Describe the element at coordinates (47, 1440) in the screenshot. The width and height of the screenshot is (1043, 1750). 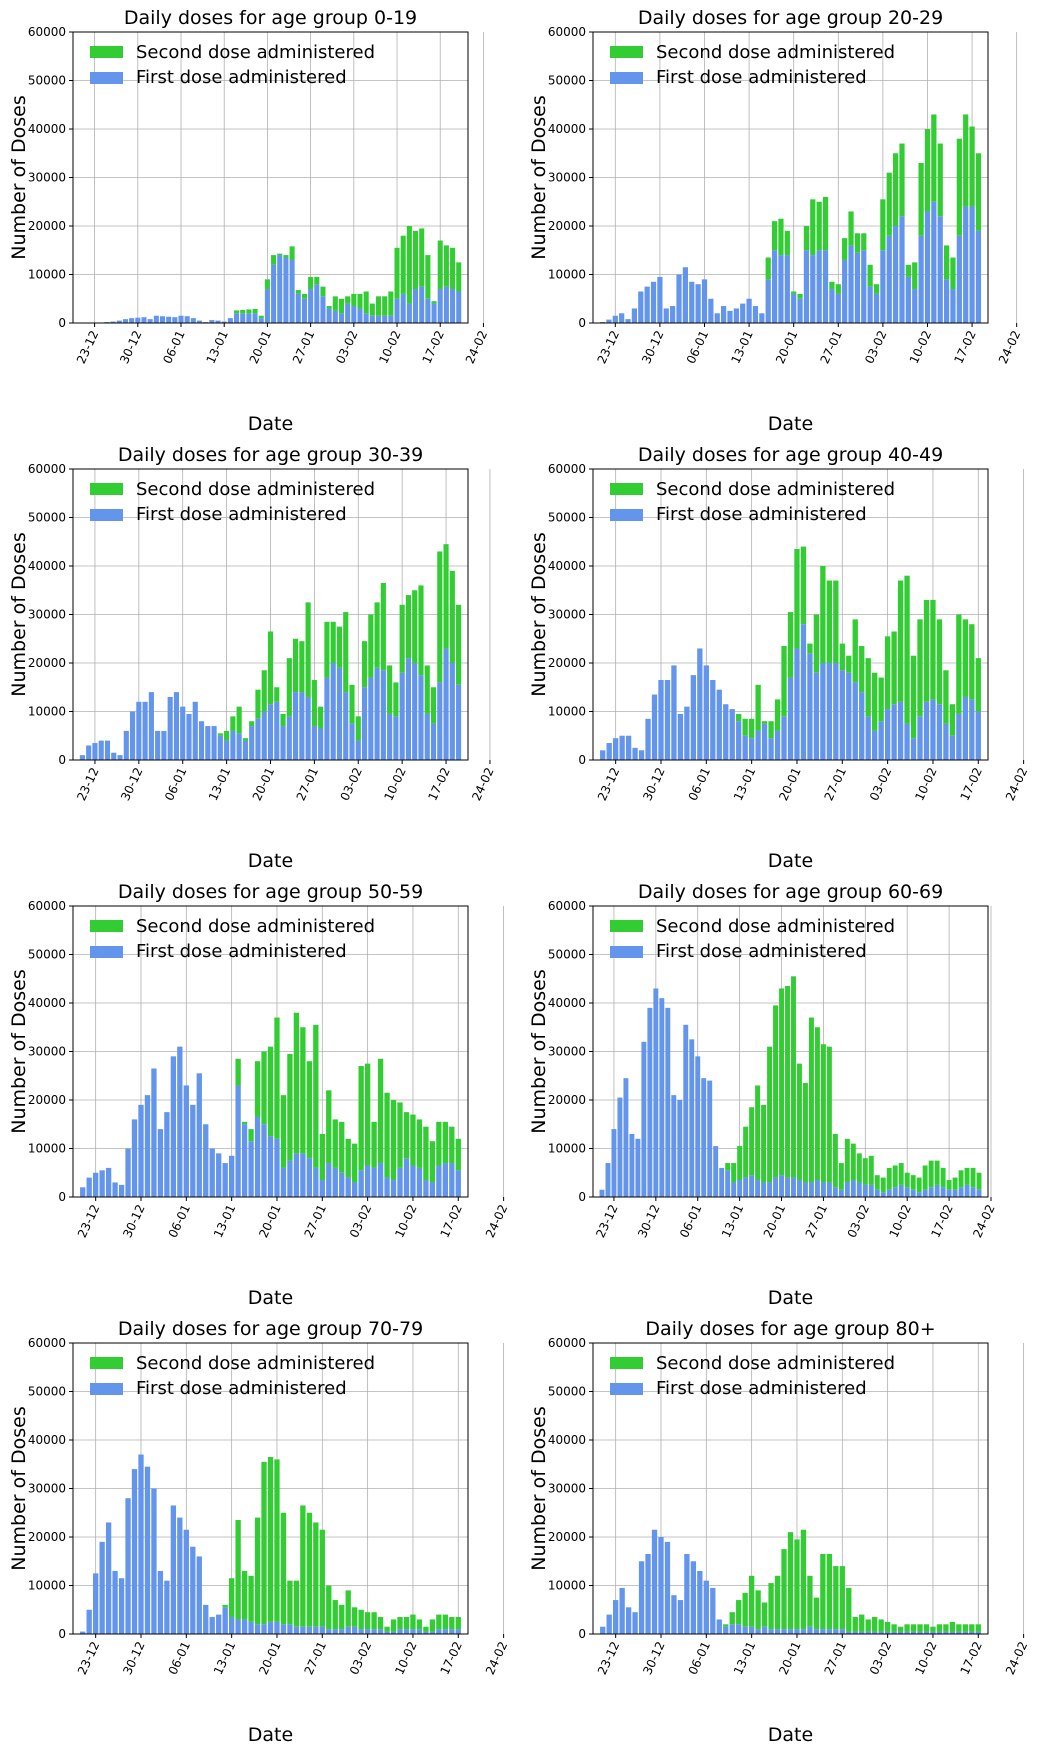
I see `y-tick-label: 40000` at that location.